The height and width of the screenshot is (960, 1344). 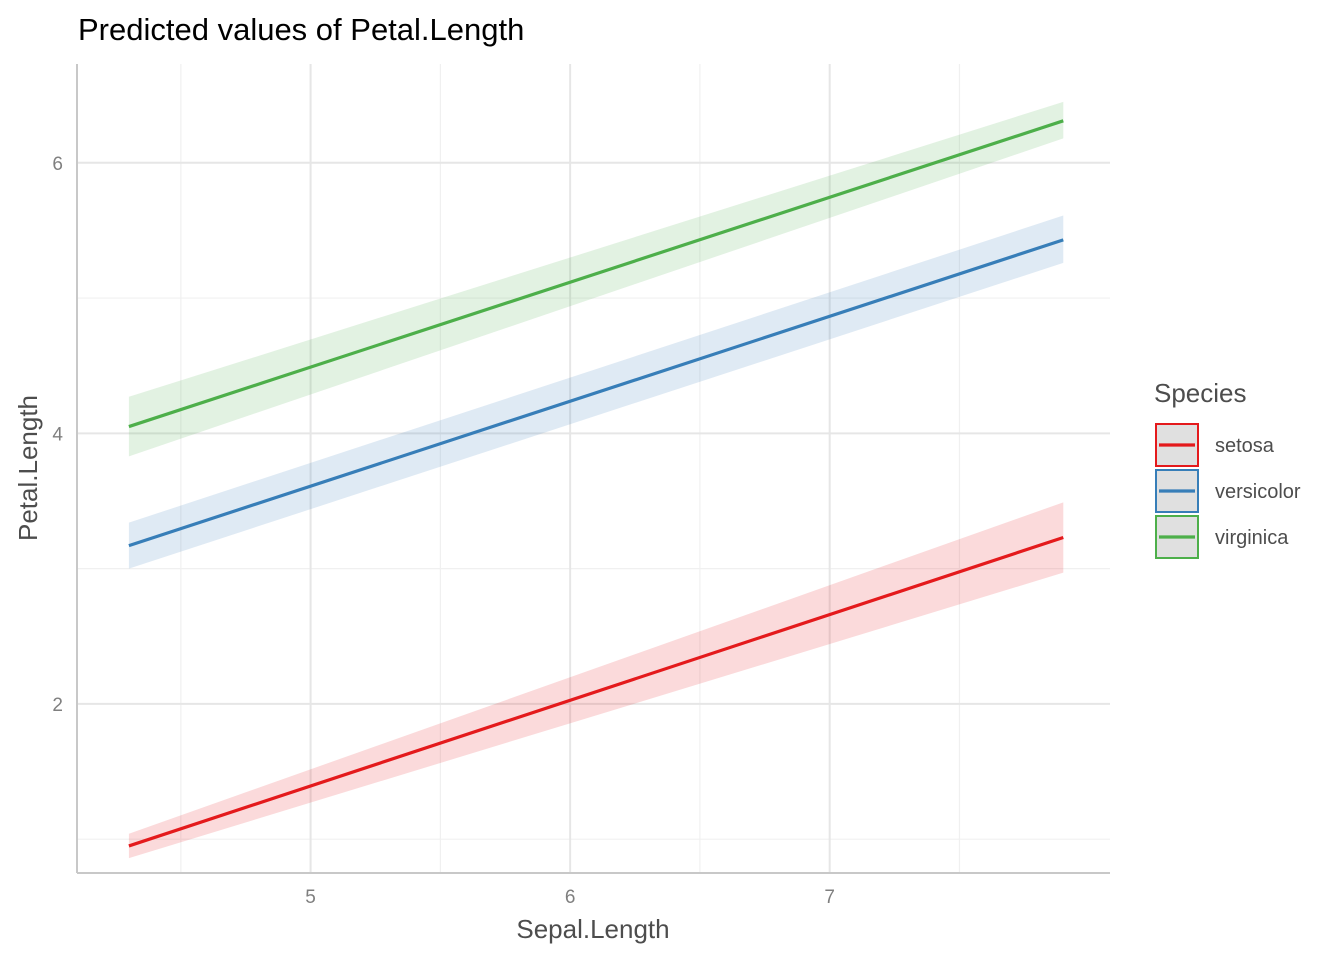 I want to click on y-tick-label: 4, so click(x=57, y=434).